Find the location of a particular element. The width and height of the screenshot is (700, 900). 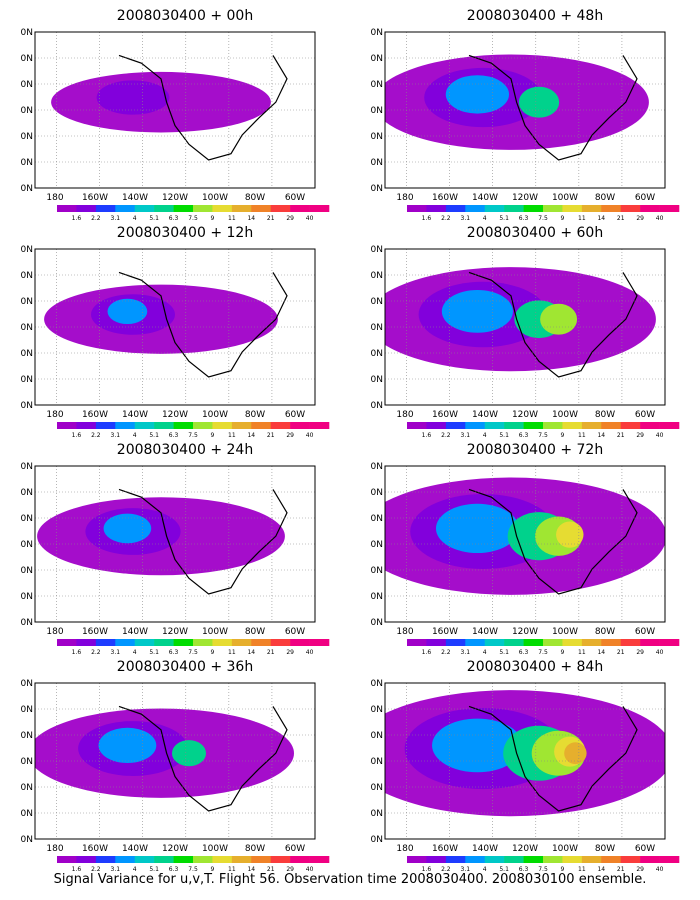

colorbar-label: 11 is located at coordinates (232, 869).